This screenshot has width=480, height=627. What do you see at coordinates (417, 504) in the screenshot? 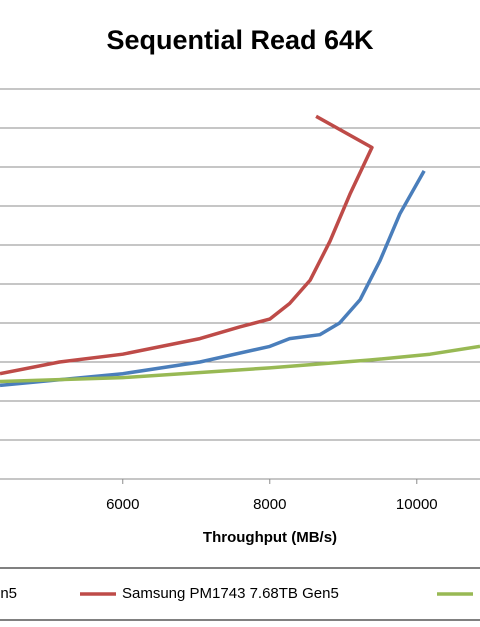
I see `x-tick-label: 10000` at bounding box center [417, 504].